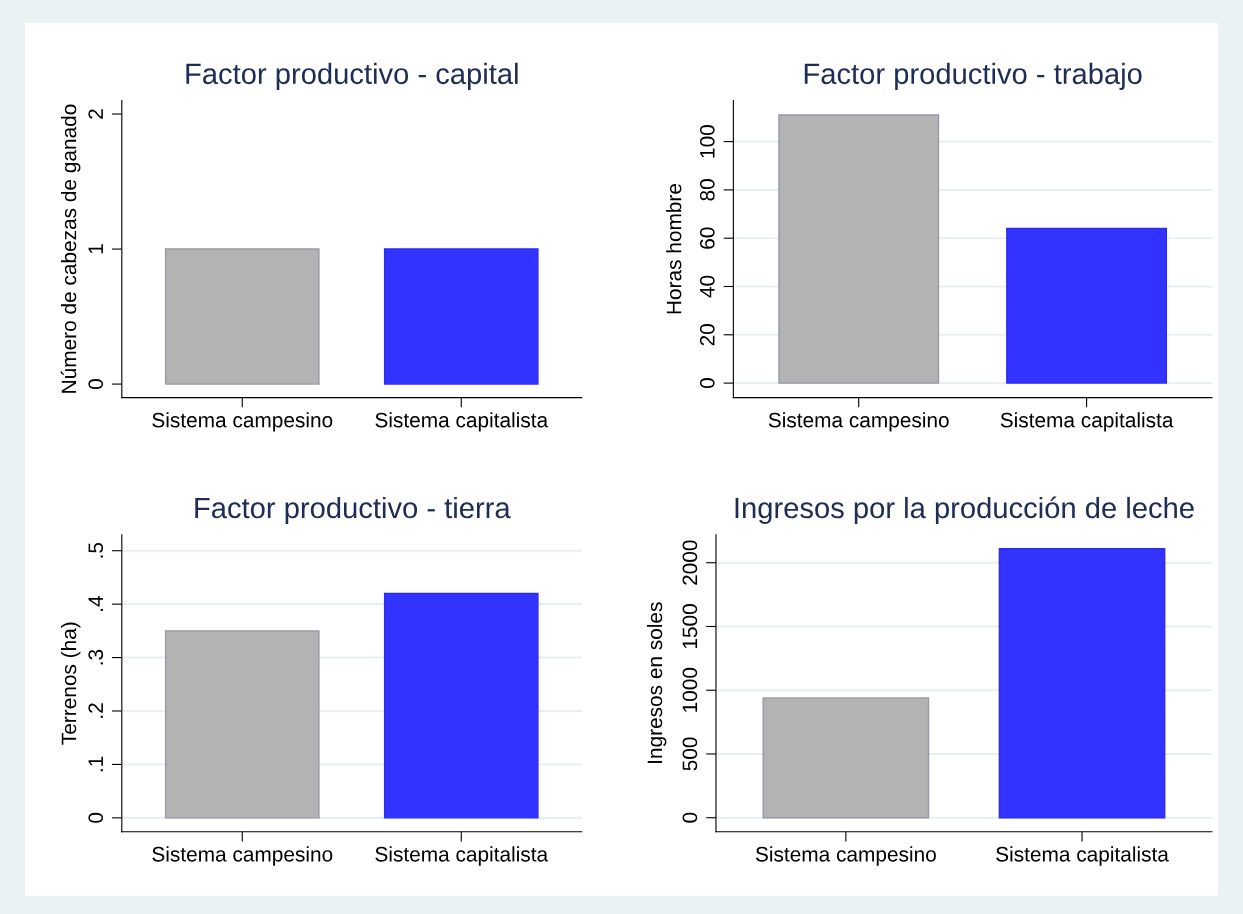  I want to click on y-tick-label: 1000, so click(690, 689).